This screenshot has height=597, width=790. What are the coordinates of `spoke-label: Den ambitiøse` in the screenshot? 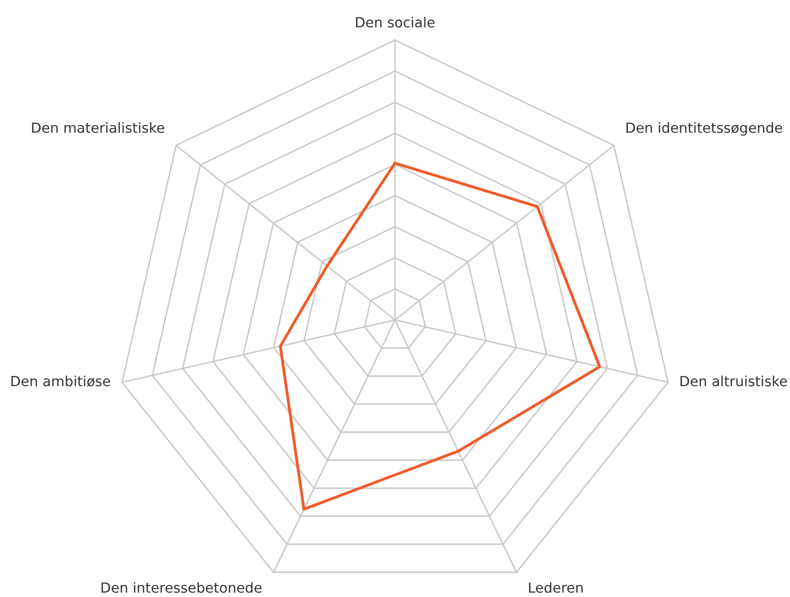 It's located at (60, 381).